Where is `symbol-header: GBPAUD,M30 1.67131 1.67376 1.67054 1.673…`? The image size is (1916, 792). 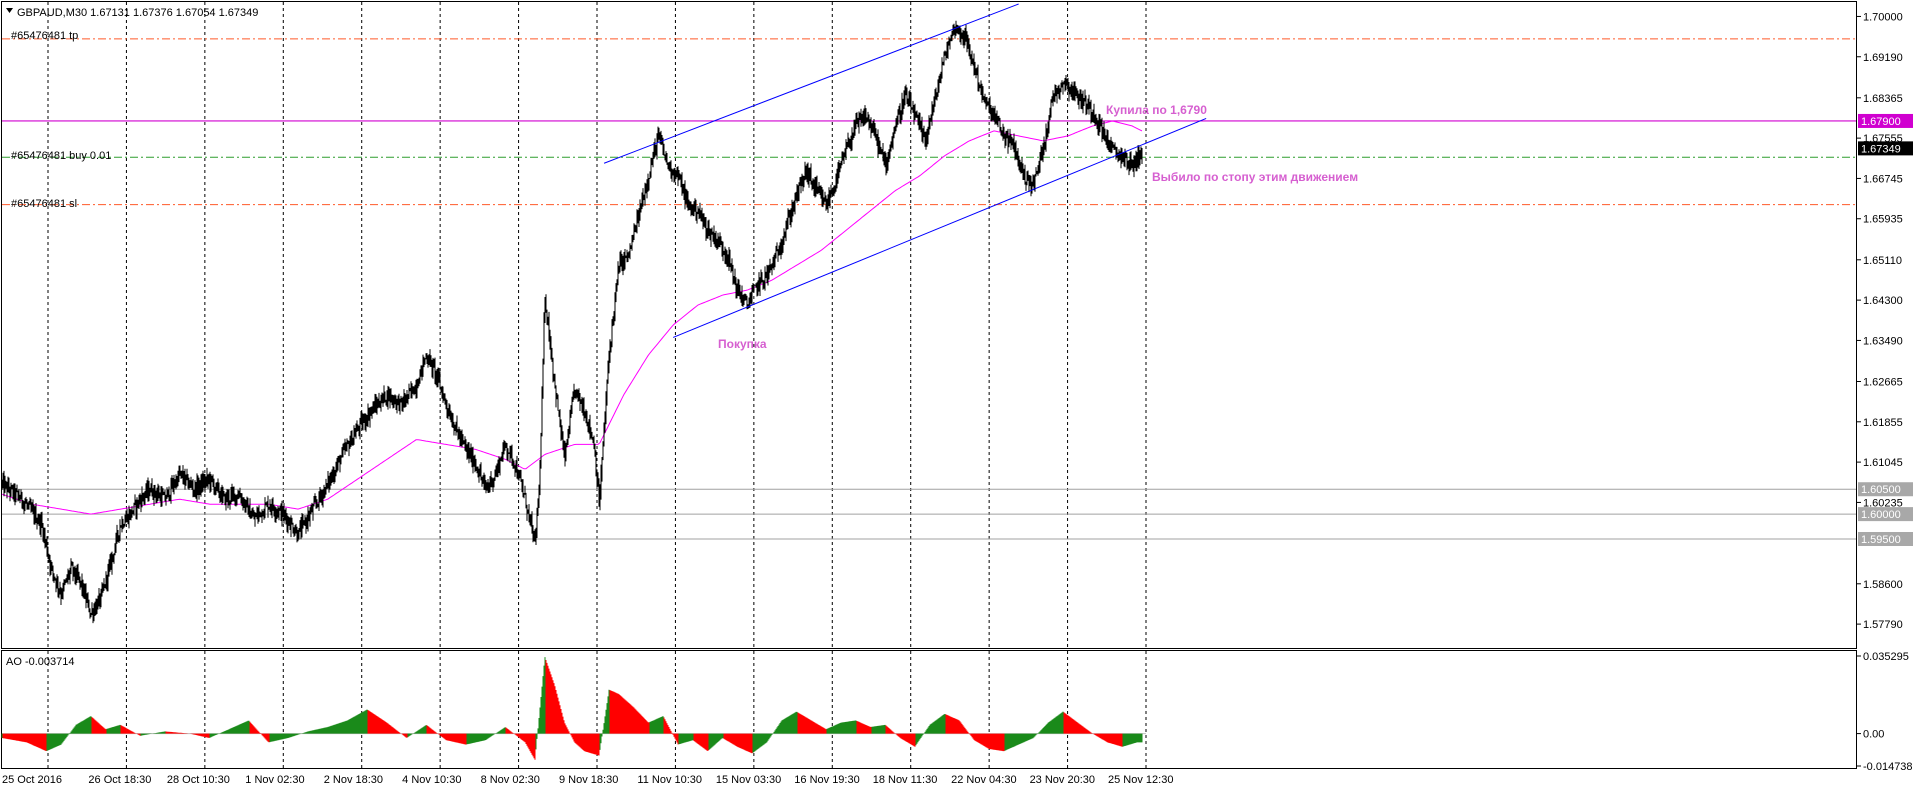
symbol-header: GBPAUD,M30 1.67131 1.67376 1.67054 1.673… is located at coordinates (137, 13).